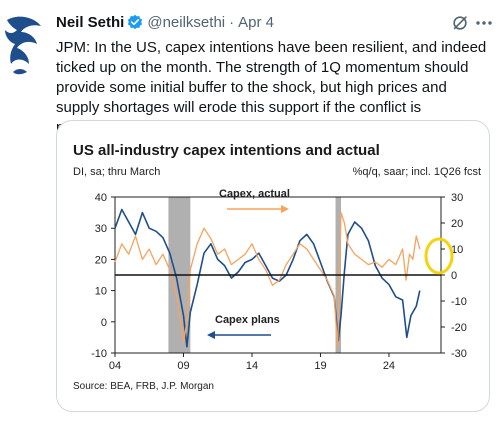  I want to click on left-tick-label: 10, so click(101, 292).